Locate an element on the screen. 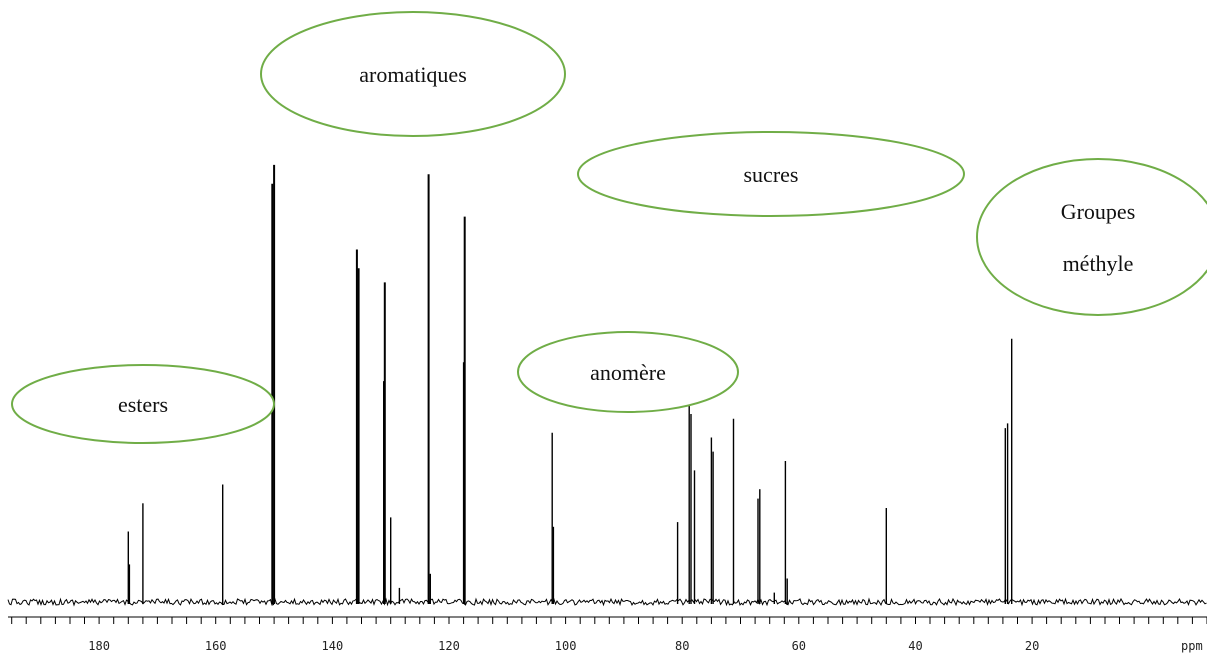  annotation-label-anomere: anomère is located at coordinates (628, 372).